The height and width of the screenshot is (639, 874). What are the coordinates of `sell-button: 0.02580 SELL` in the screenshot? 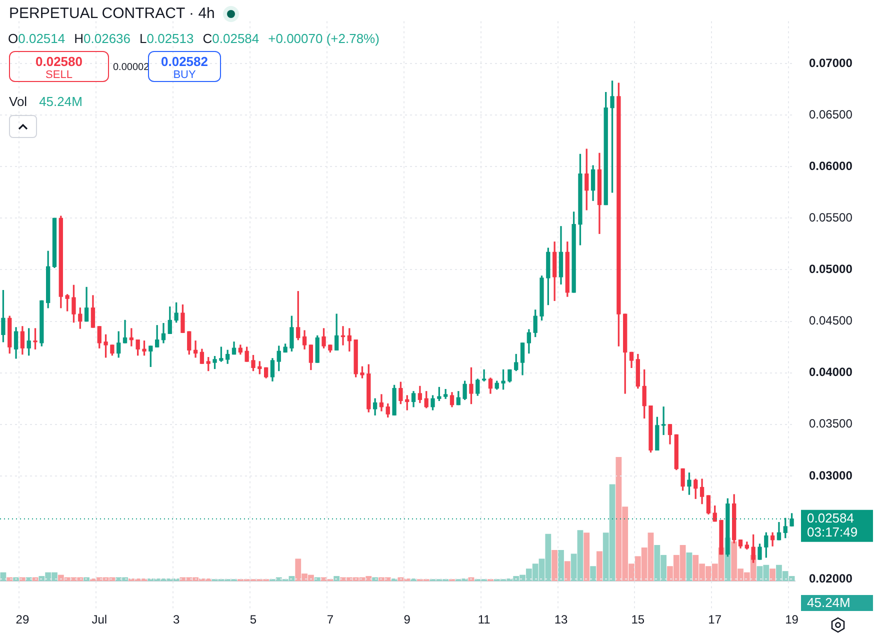 It's located at (59, 66).